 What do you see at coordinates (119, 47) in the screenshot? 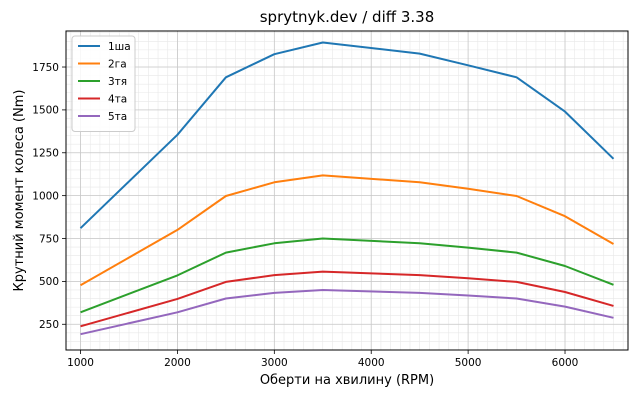
I see `legend-label-1: 1ша` at bounding box center [119, 47].